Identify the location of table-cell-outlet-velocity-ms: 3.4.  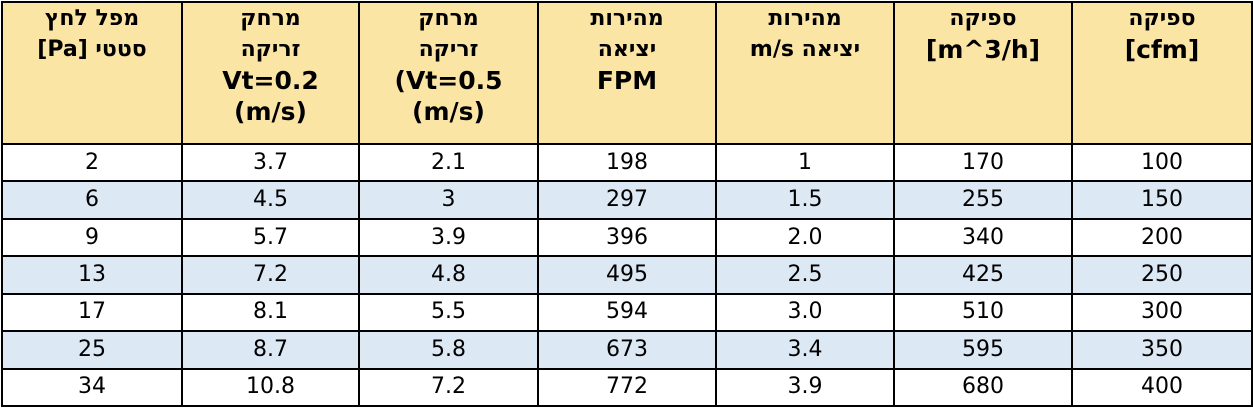
(805, 350).